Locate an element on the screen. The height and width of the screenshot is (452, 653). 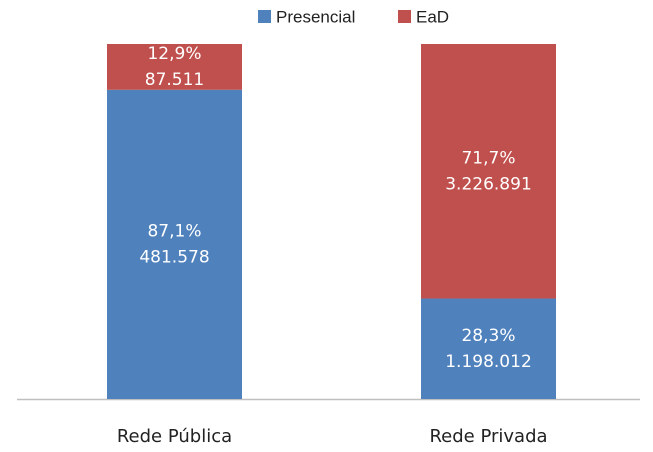
value-label: 28,3% is located at coordinates (488, 336).